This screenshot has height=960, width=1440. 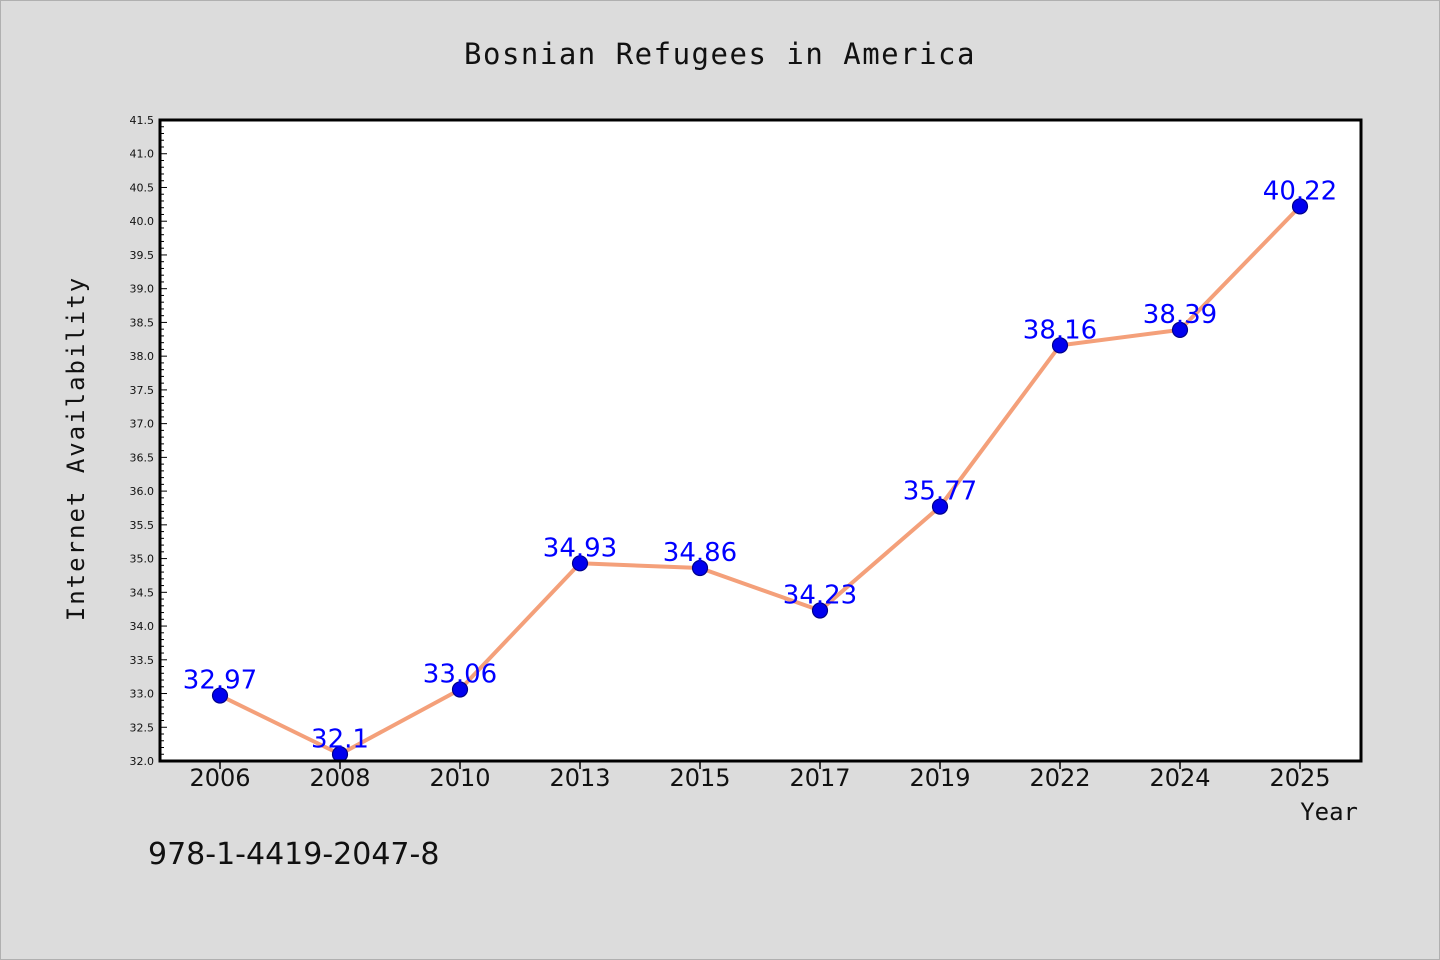 I want to click on data-label: 34.23, so click(x=820, y=596).